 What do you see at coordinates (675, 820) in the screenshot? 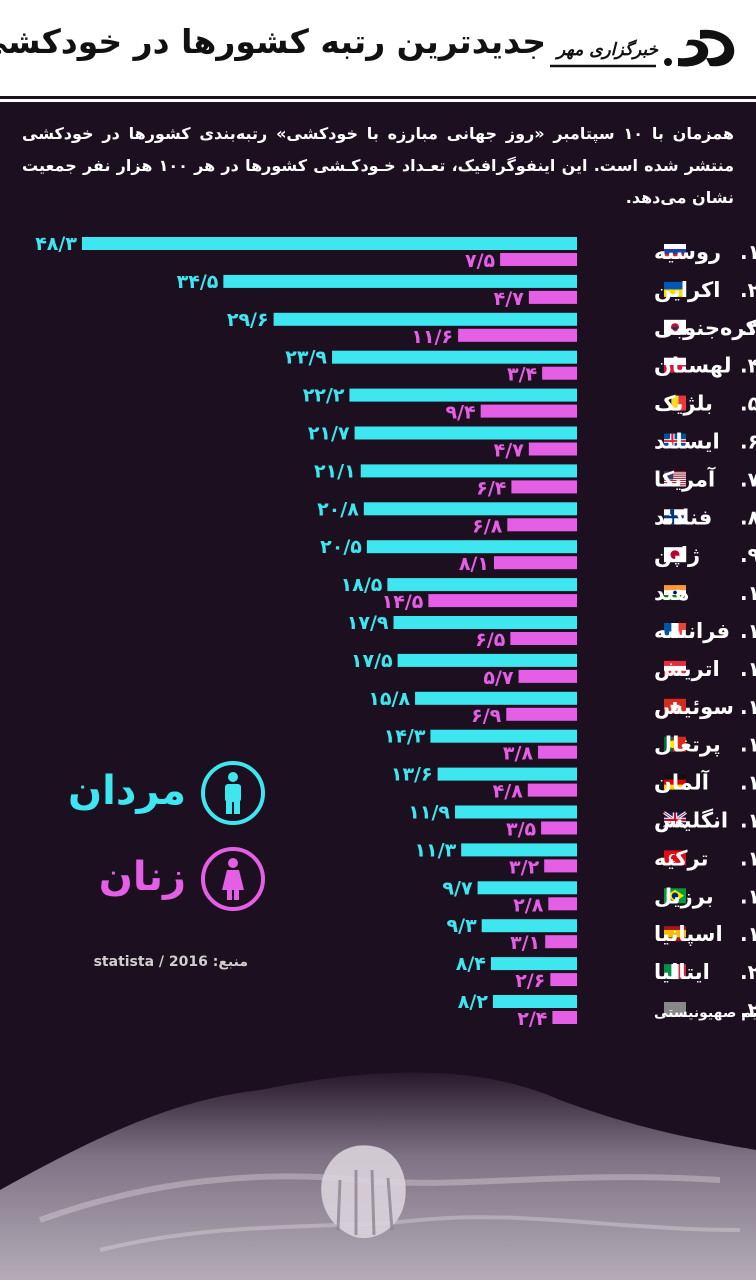
I see `uk-flag` at bounding box center [675, 820].